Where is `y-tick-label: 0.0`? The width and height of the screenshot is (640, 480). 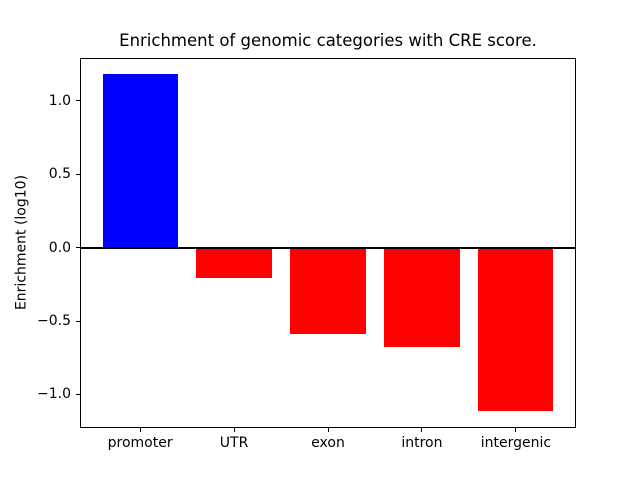 y-tick-label: 0.0 is located at coordinates (59, 247).